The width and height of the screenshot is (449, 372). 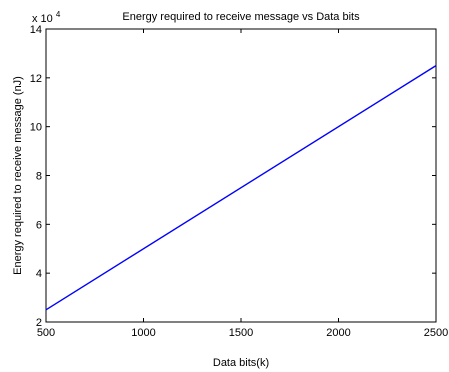 I want to click on y-tick-label: 4, so click(x=39, y=274).